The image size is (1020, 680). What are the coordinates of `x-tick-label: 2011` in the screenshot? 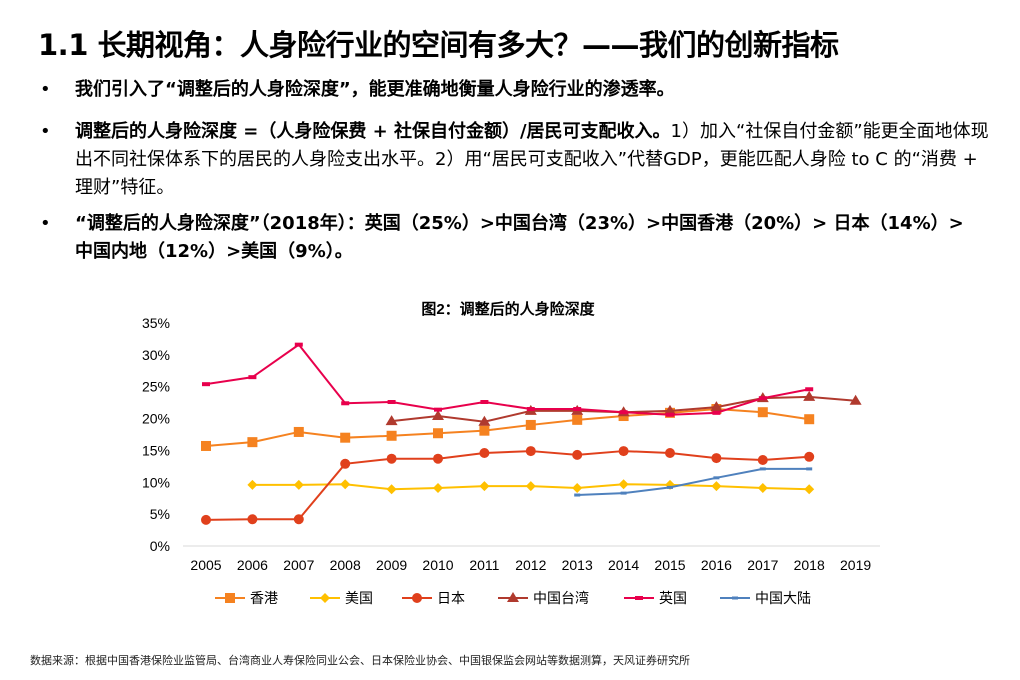 It's located at (484, 565).